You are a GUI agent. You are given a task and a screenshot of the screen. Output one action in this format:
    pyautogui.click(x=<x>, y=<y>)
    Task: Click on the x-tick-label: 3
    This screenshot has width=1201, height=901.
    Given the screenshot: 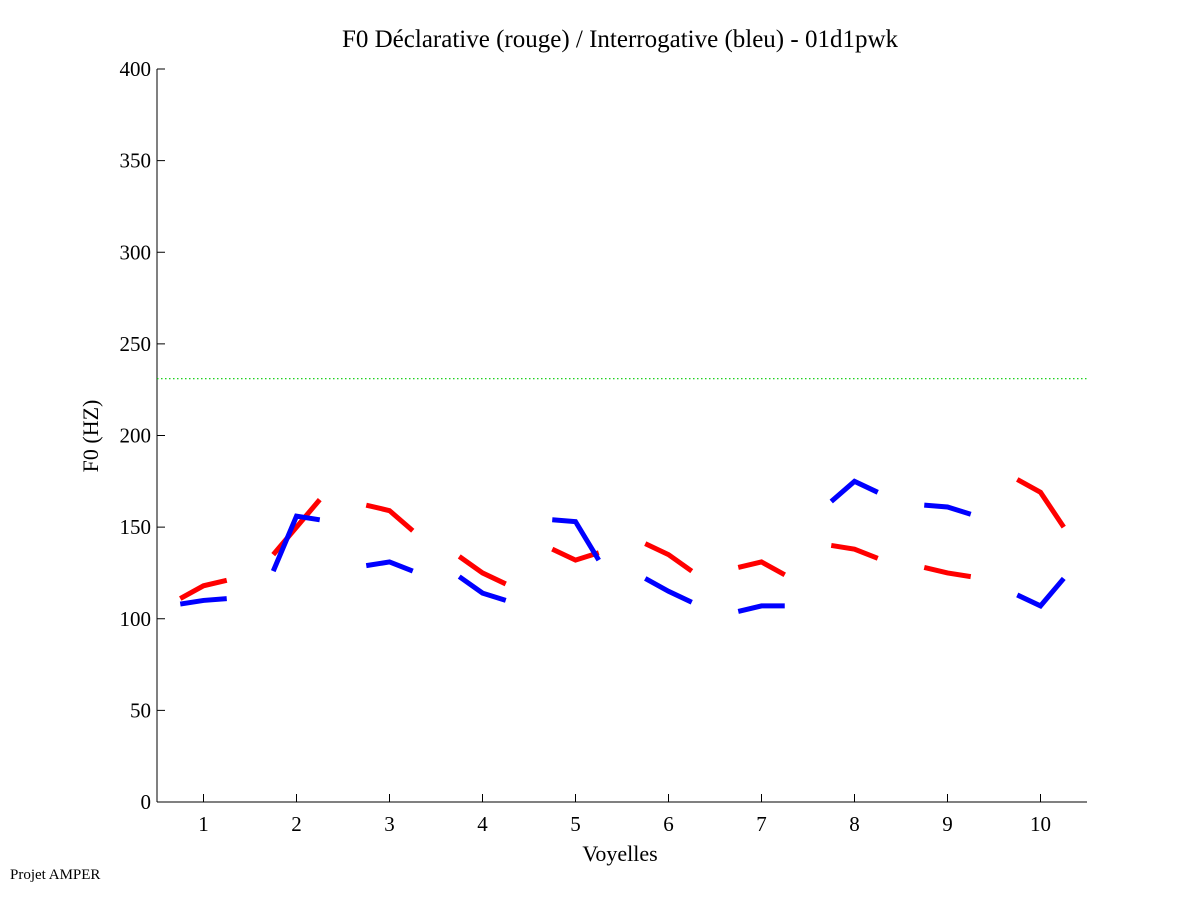 What is the action you would take?
    pyautogui.click(x=389, y=824)
    